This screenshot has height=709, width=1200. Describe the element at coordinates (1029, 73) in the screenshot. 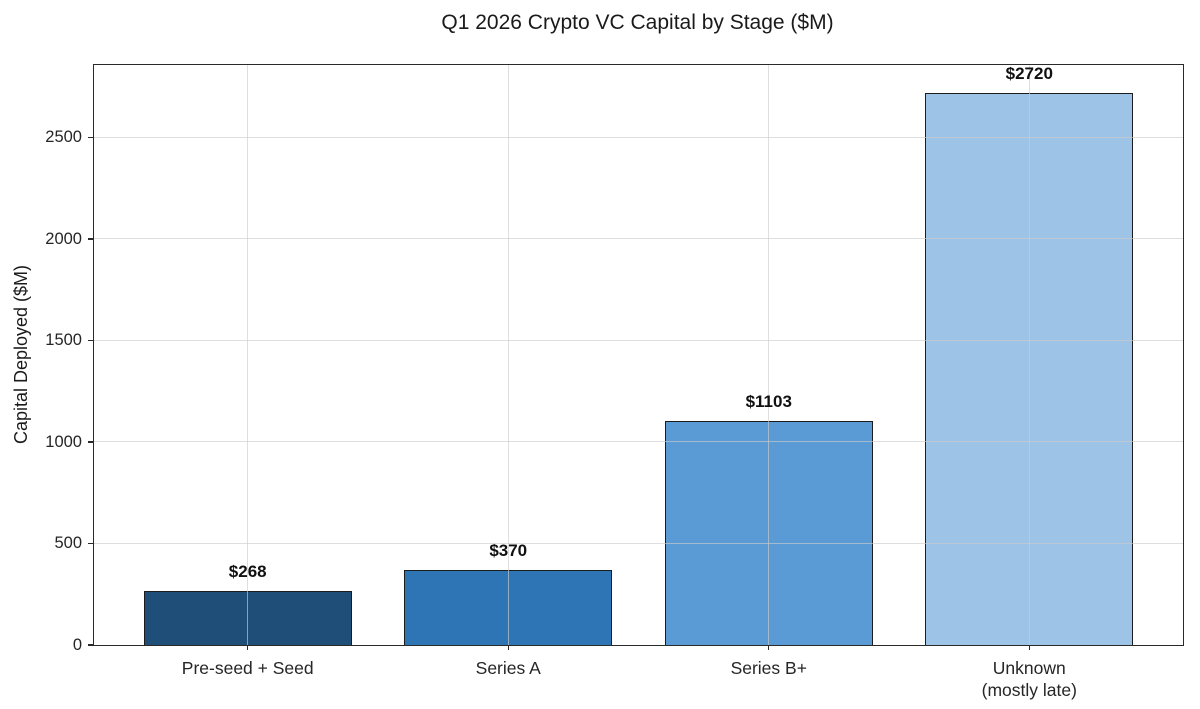

I see `bar-value-label-3: $2720` at that location.